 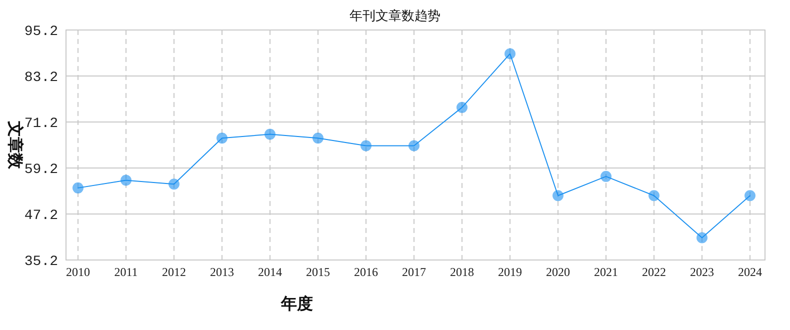 What do you see at coordinates (41, 262) in the screenshot?
I see `y-tick-label: 35.2` at bounding box center [41, 262].